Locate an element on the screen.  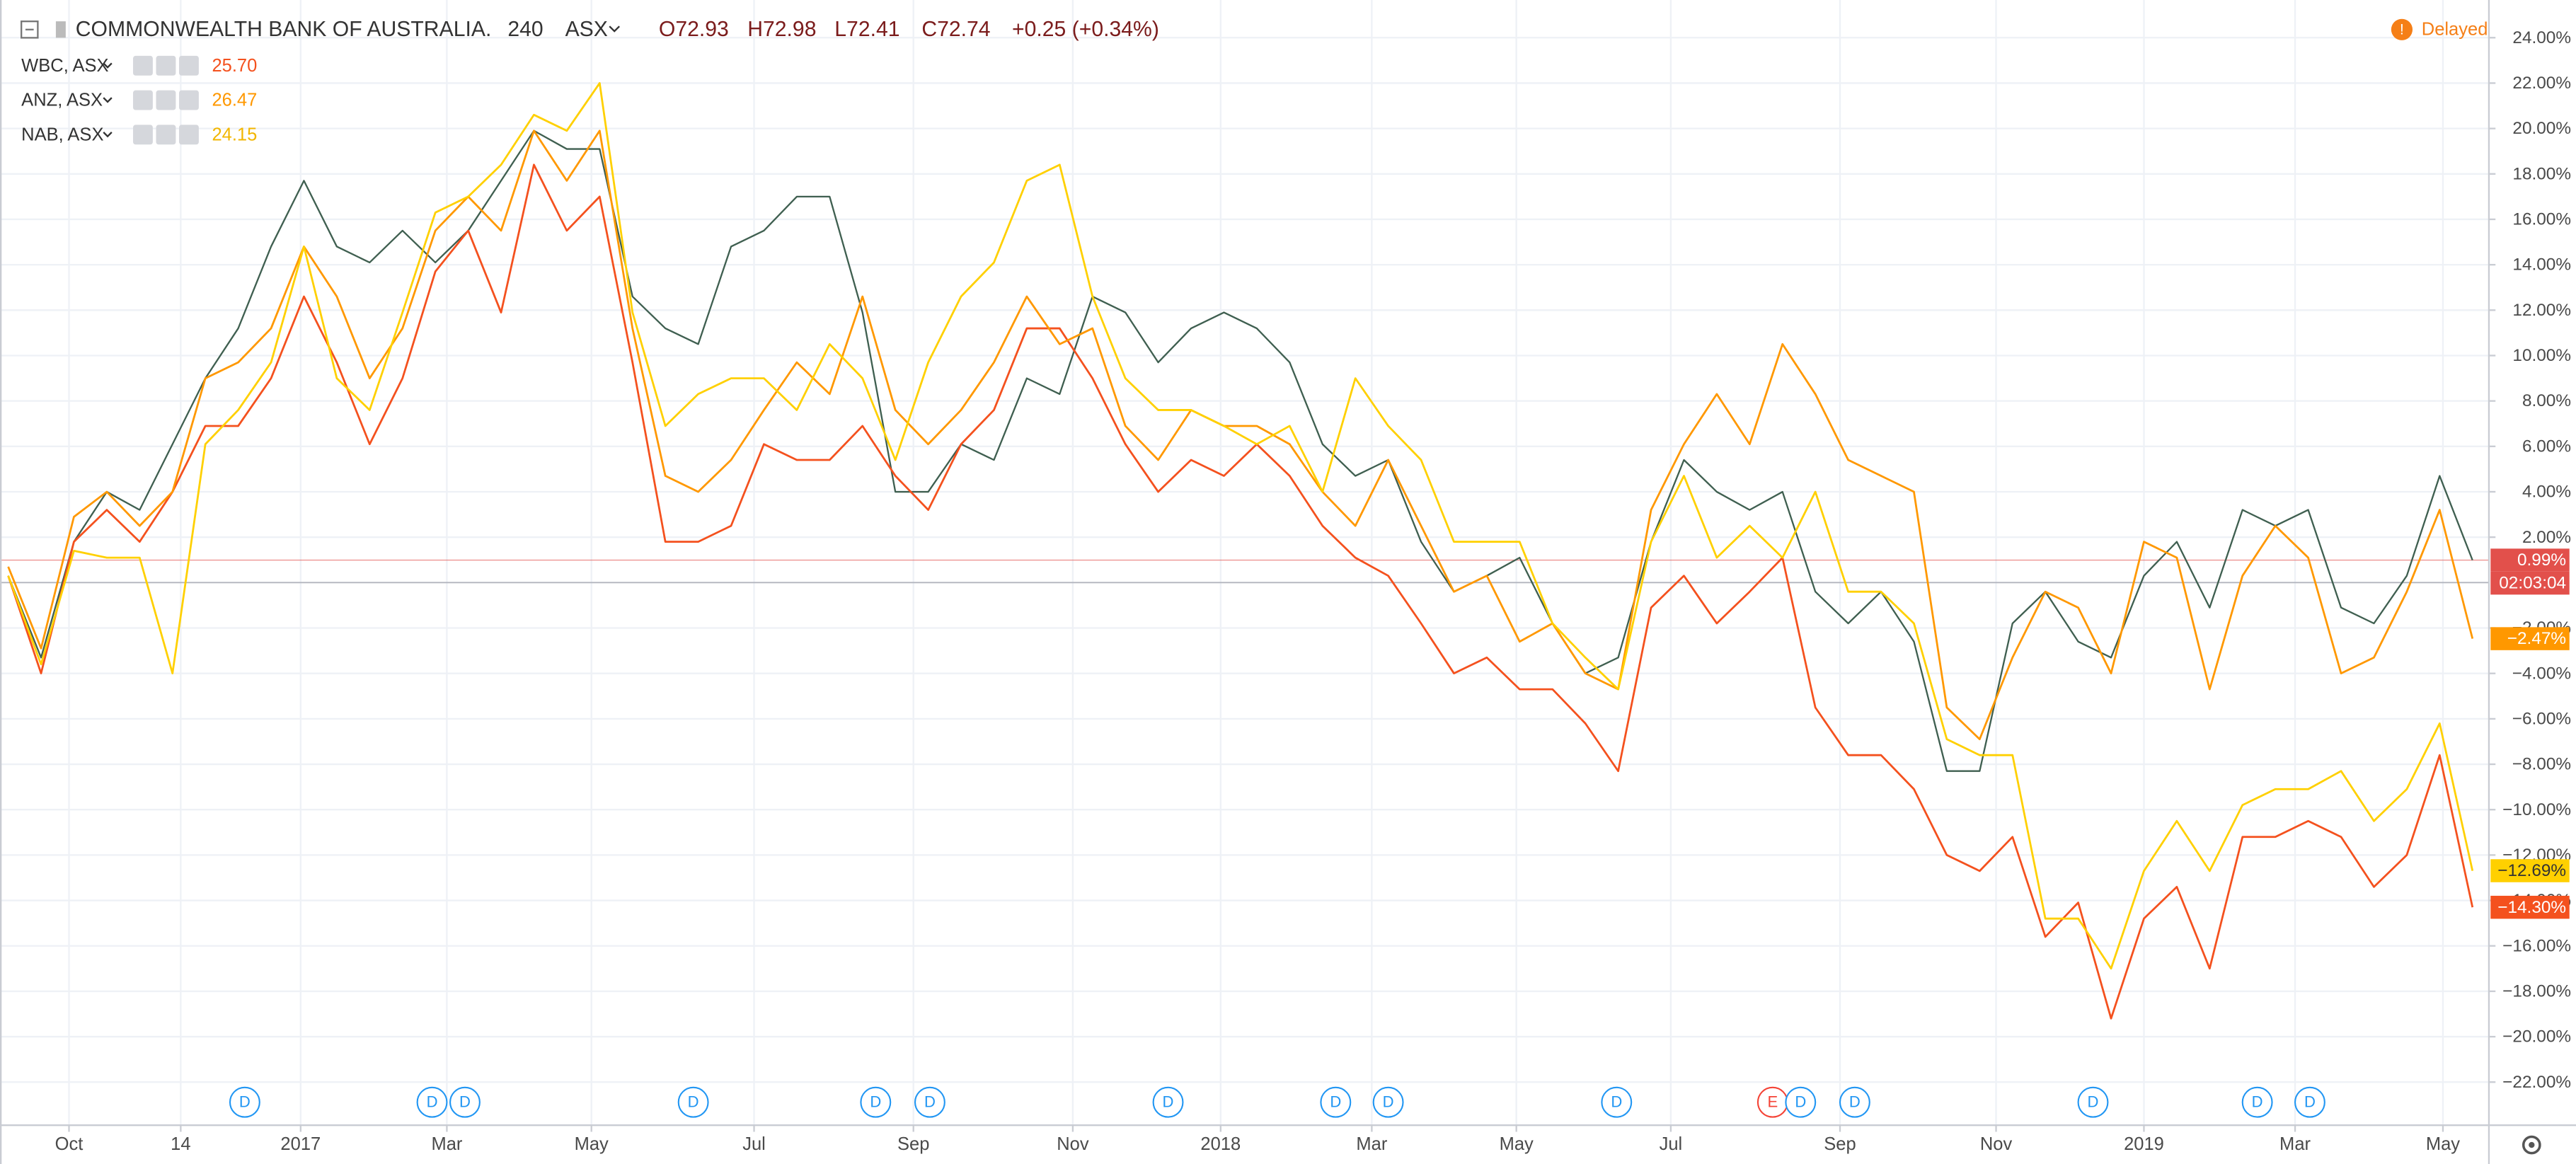
legend: WBC, ASX 25.70 ANZ, ASX 26.47 NAB, ASX 24.15 is located at coordinates (139, 100).